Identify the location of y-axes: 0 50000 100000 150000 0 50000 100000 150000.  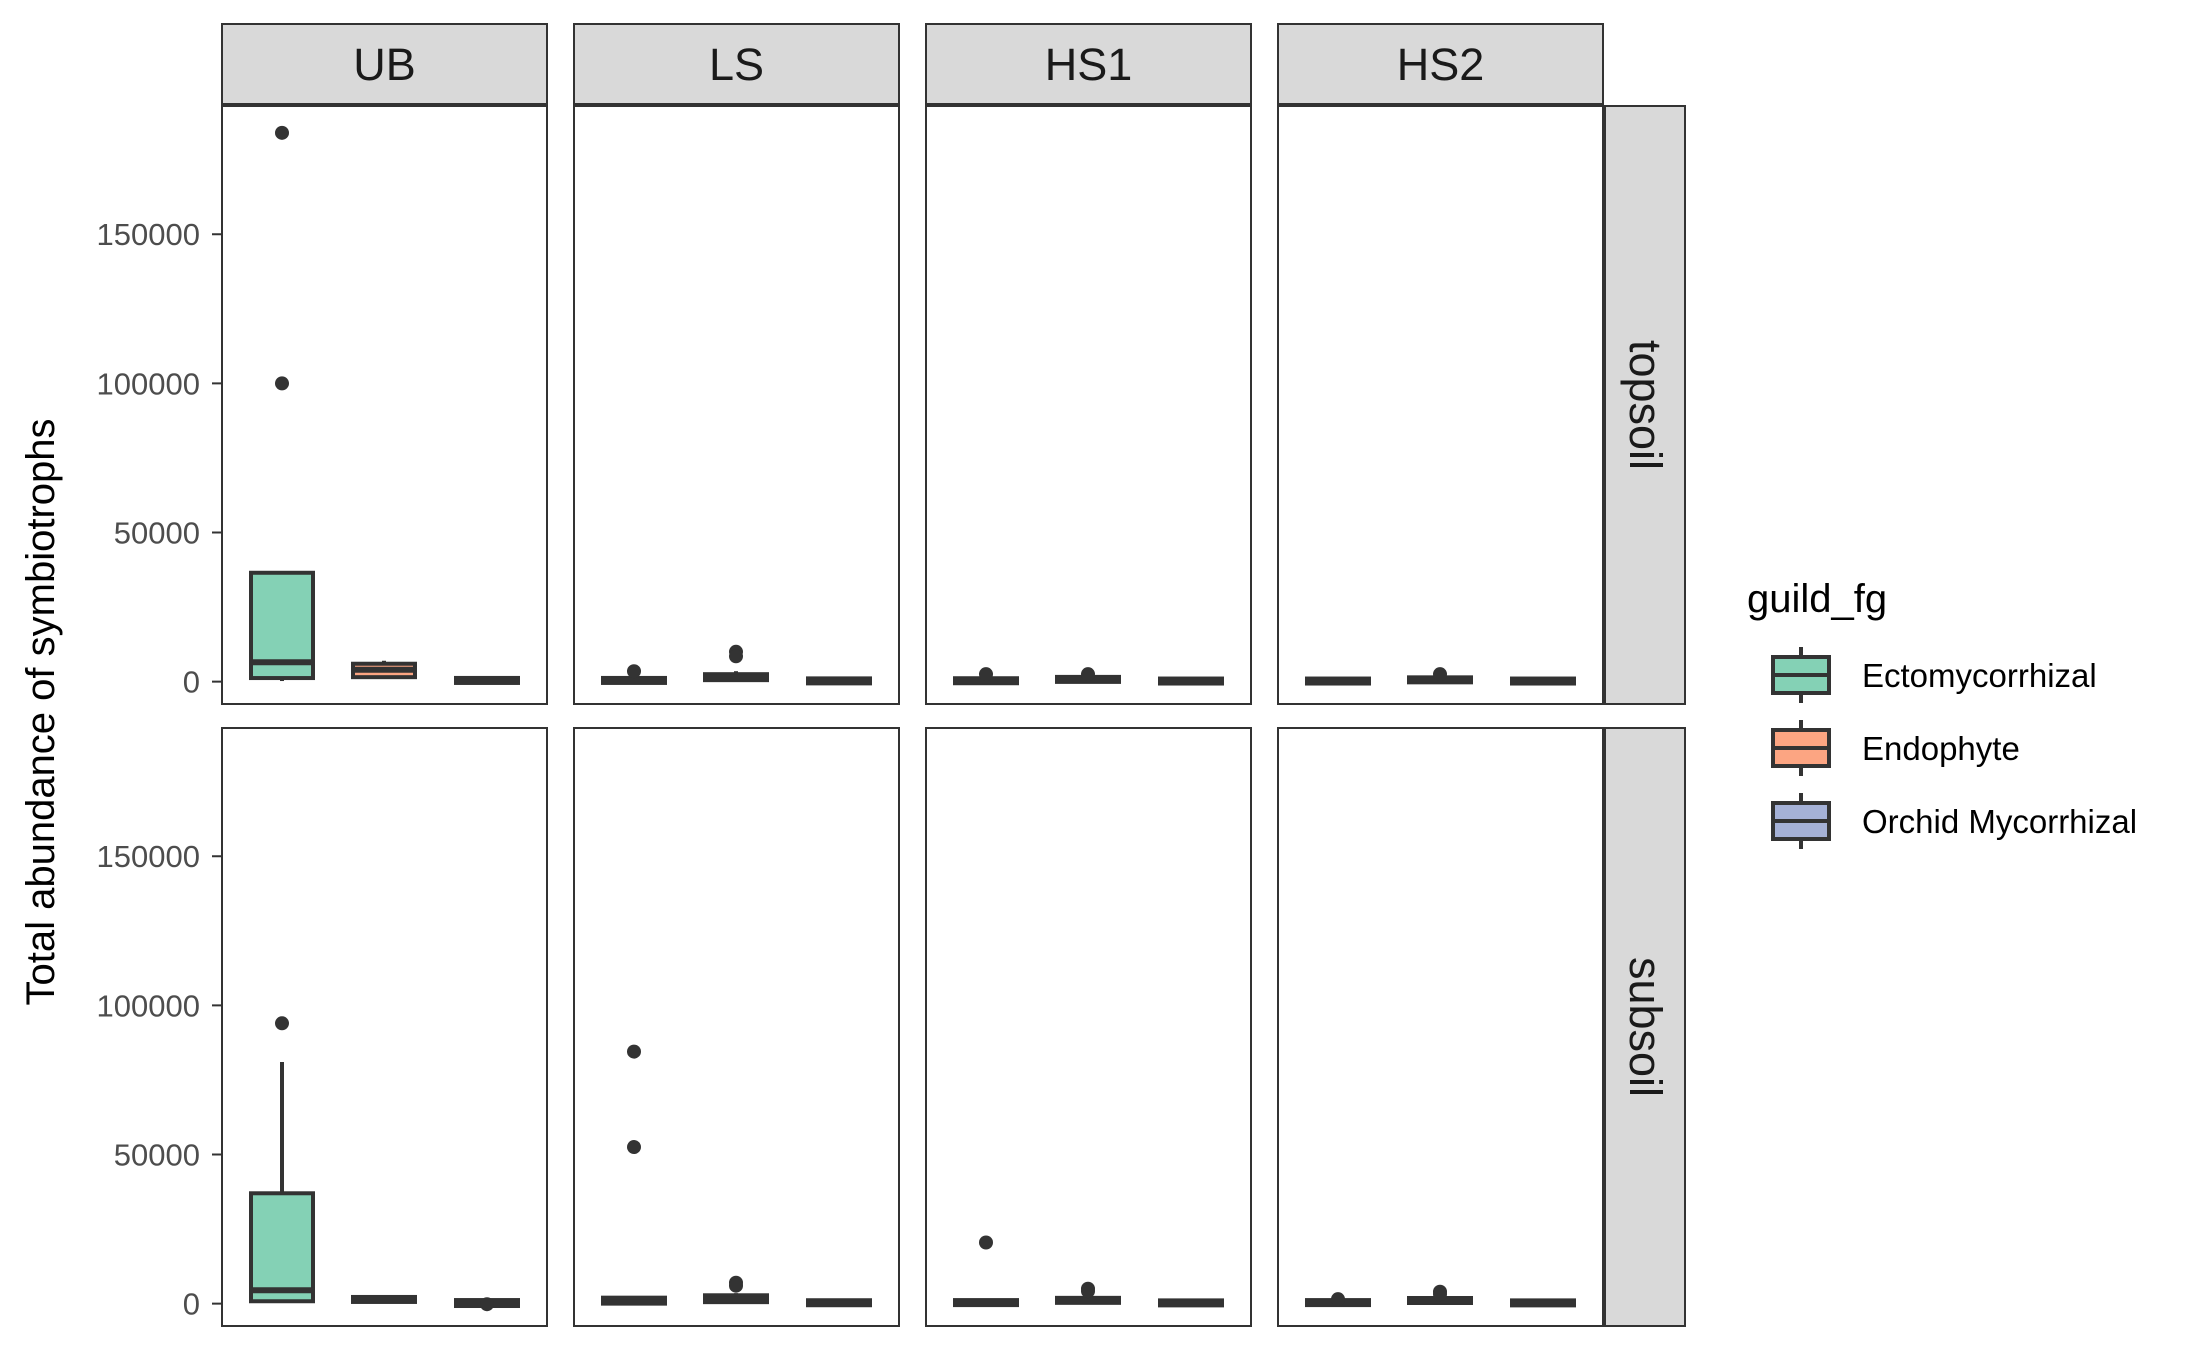
(159, 769).